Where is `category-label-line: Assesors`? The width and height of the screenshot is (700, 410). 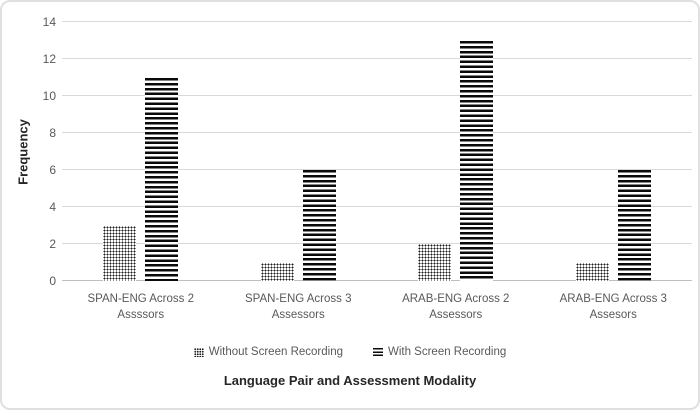 category-label-line: Assesors is located at coordinates (613, 315).